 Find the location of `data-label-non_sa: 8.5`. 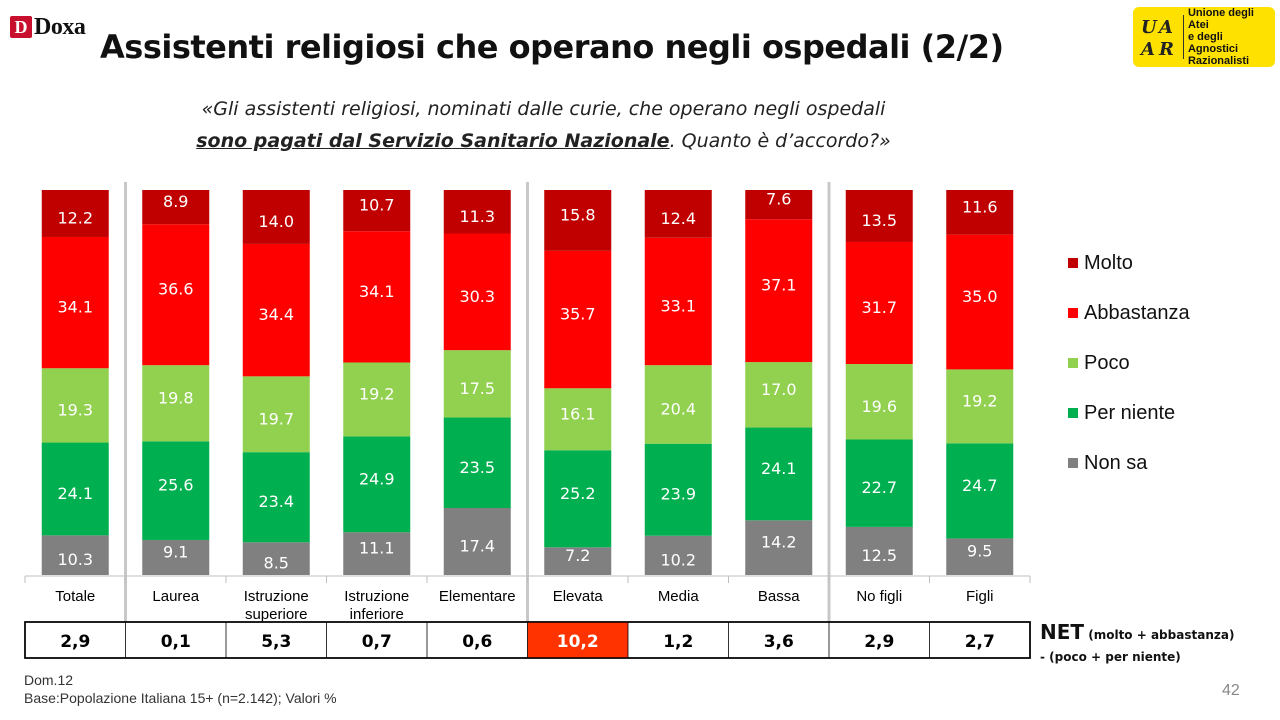

data-label-non_sa: 8.5 is located at coordinates (276, 563).